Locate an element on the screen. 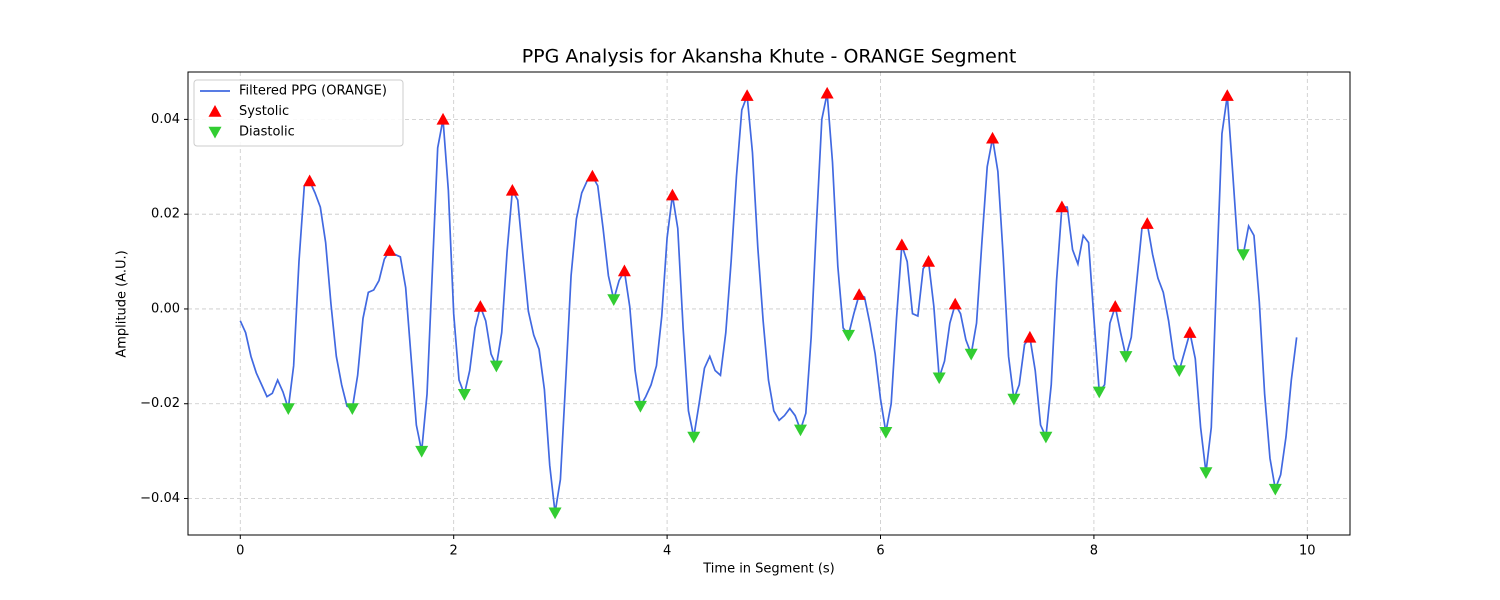 The height and width of the screenshot is (600, 1500). legend-label: Systolic is located at coordinates (264, 111).